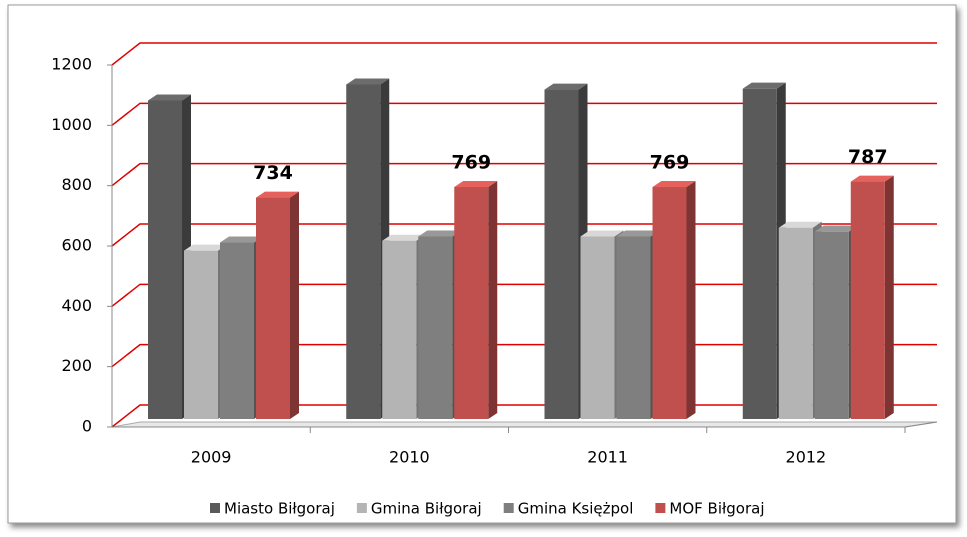 The width and height of the screenshot is (967, 537). Describe the element at coordinates (279, 509) in the screenshot. I see `legend-label: Miasto Biłgoraj` at that location.